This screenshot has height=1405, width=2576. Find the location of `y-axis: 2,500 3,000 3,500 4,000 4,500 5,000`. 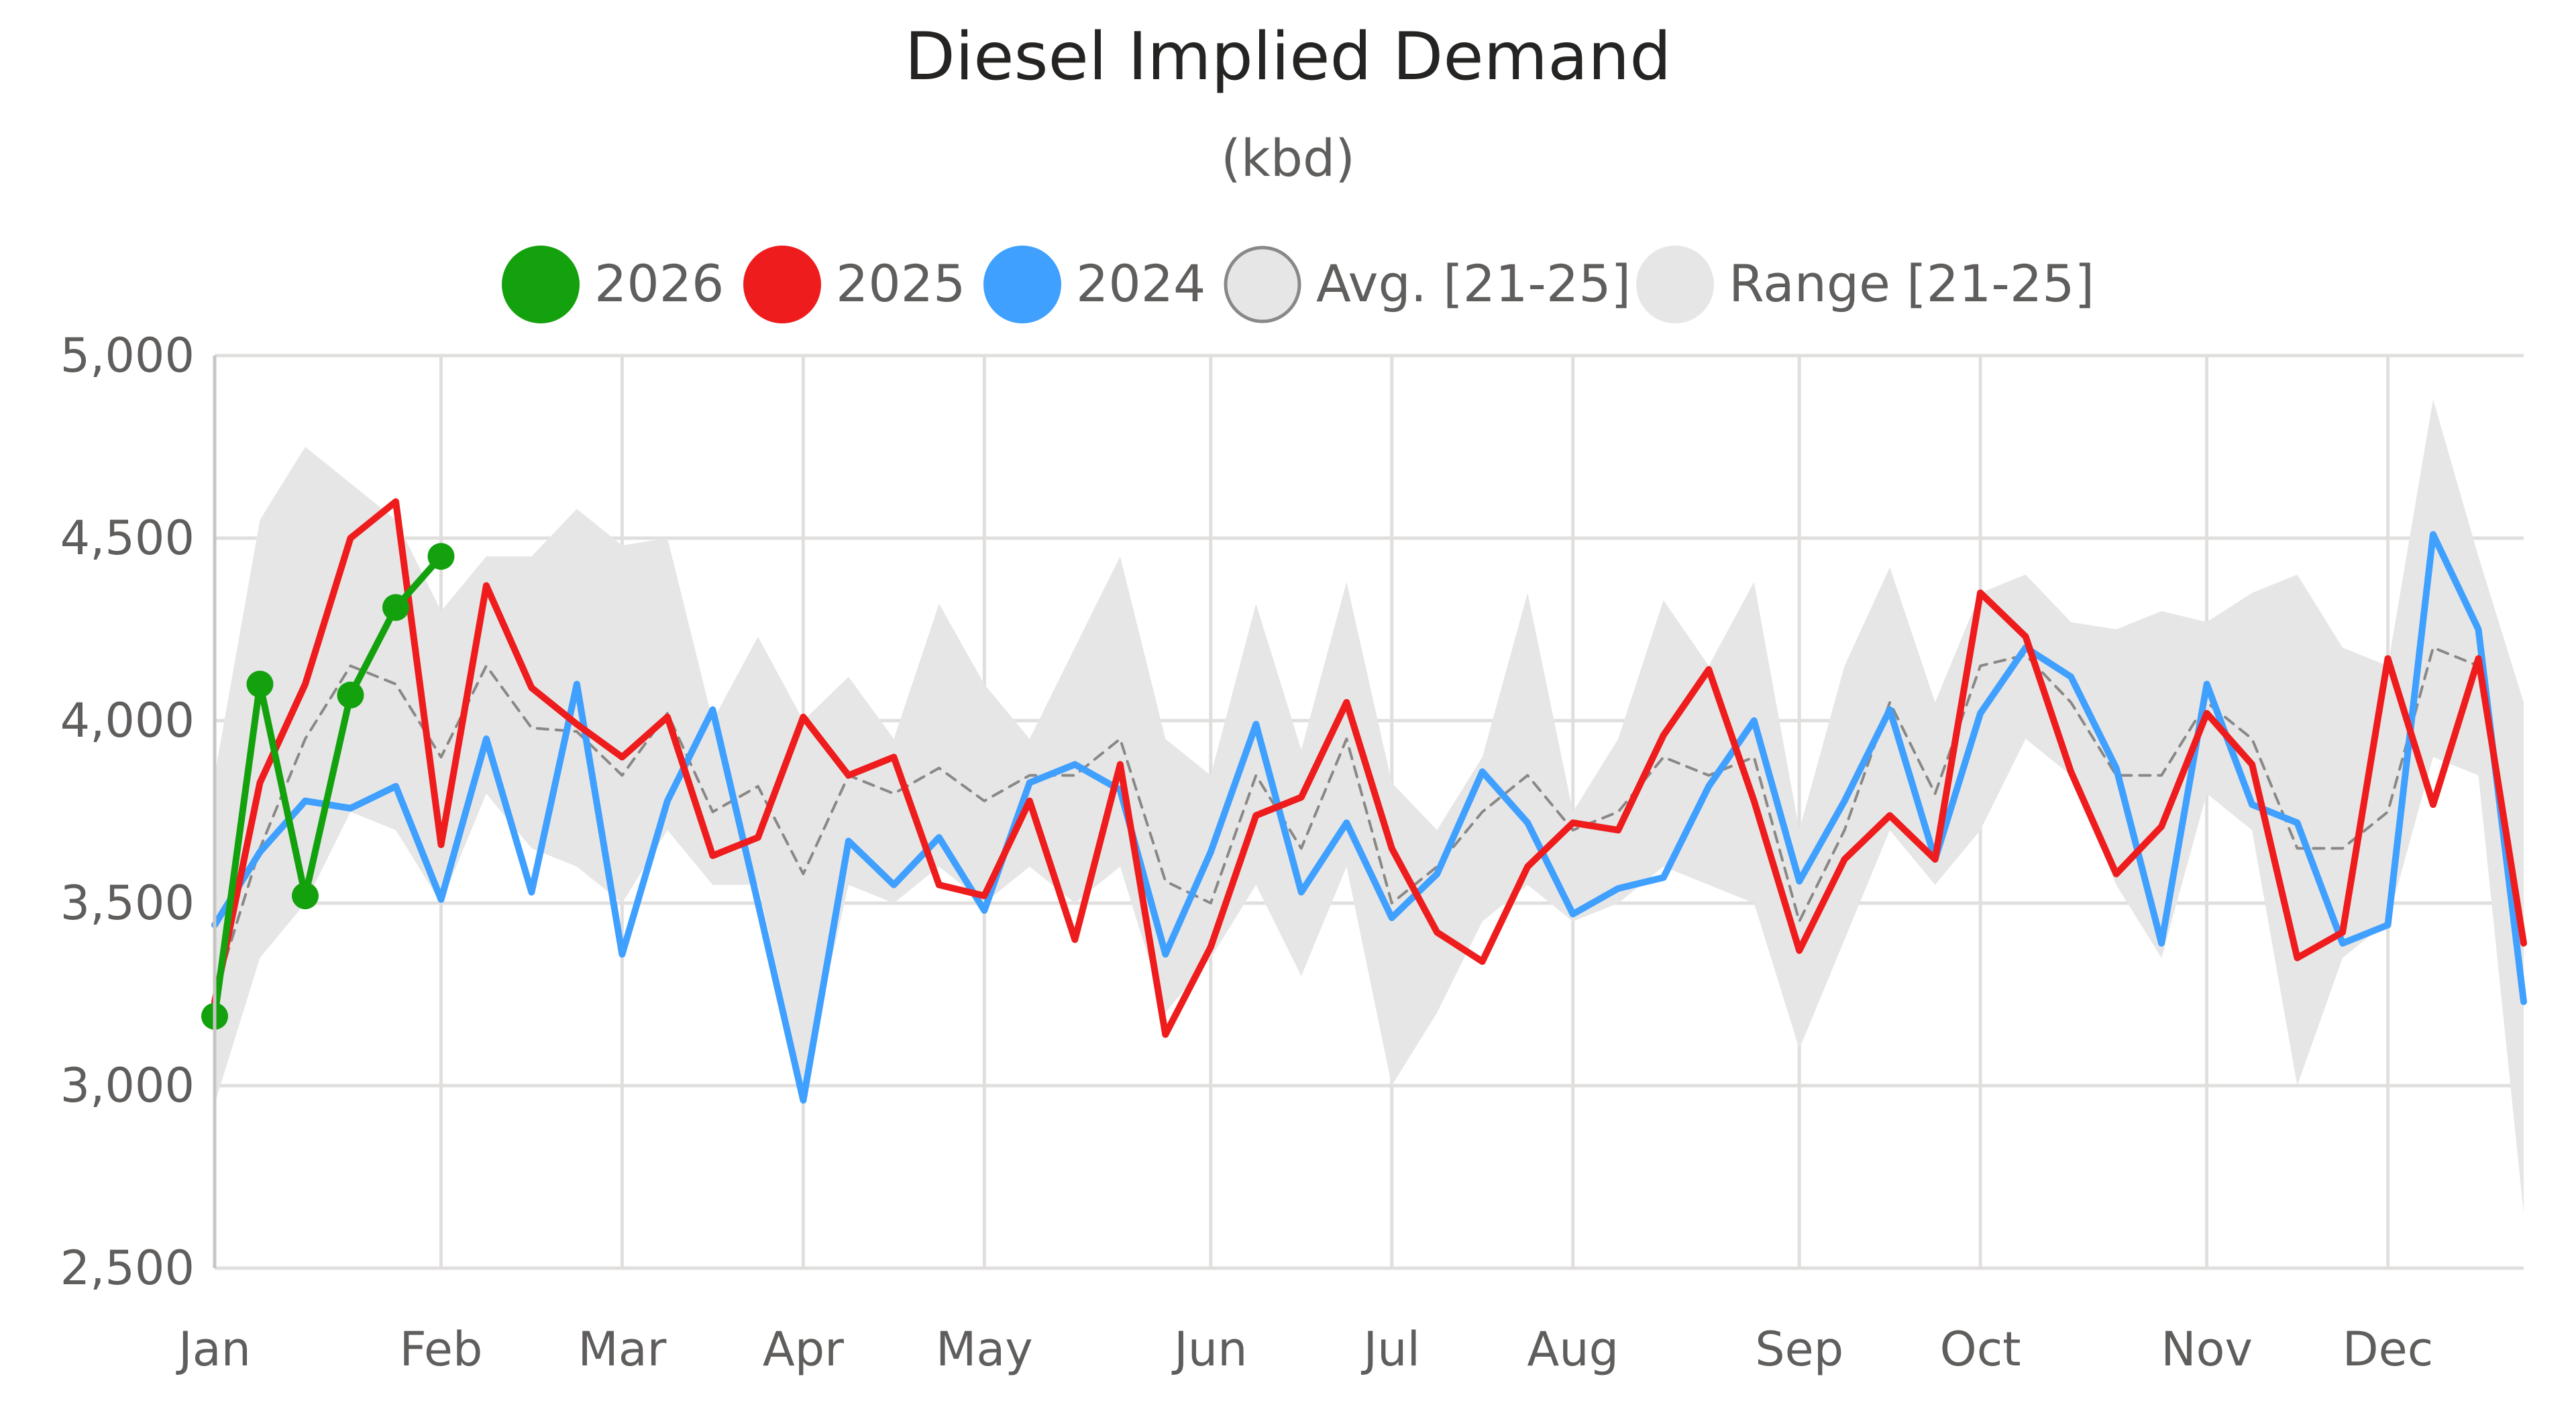

y-axis: 2,500 3,000 3,500 4,000 4,500 5,000 is located at coordinates (138, 812).